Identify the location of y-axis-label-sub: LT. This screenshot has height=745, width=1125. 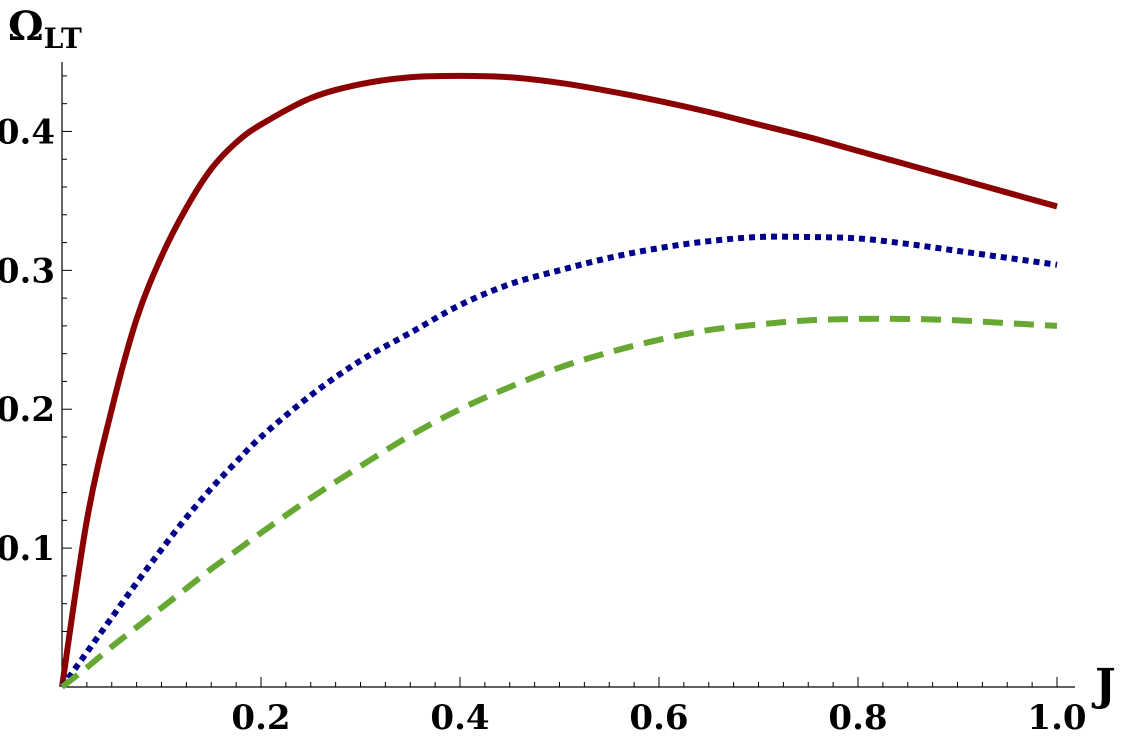
(63, 38).